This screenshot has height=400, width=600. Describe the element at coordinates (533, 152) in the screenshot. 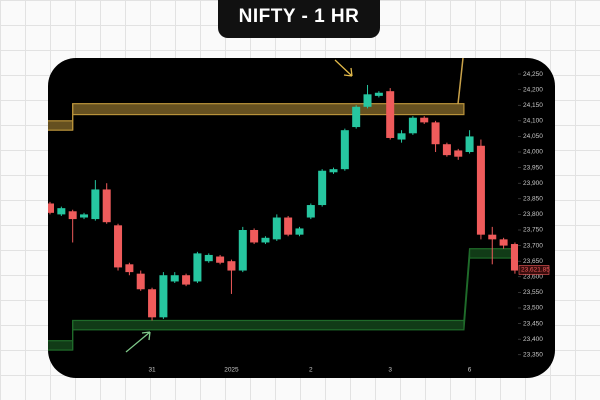

I see `y-tick-label: 24,000` at that location.